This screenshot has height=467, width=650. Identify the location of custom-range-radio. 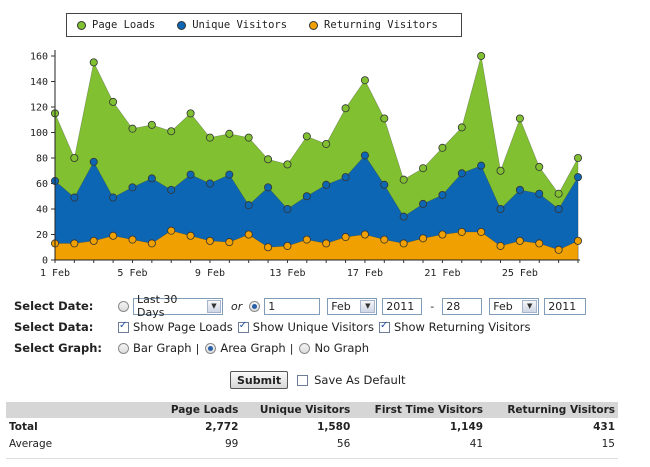
(255, 306).